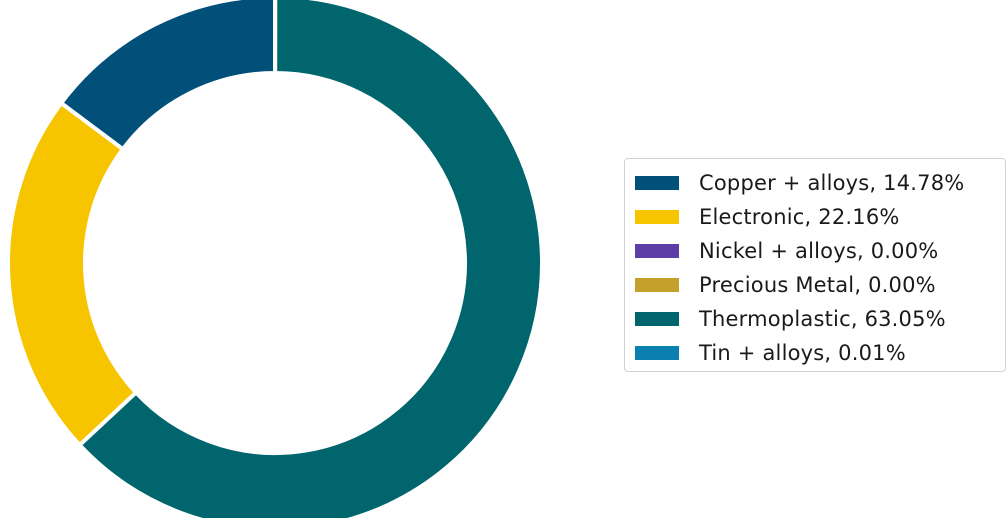 This screenshot has width=1008, height=518. Describe the element at coordinates (657, 251) in the screenshot. I see `legend-swatch-nickel-alloys` at that location.